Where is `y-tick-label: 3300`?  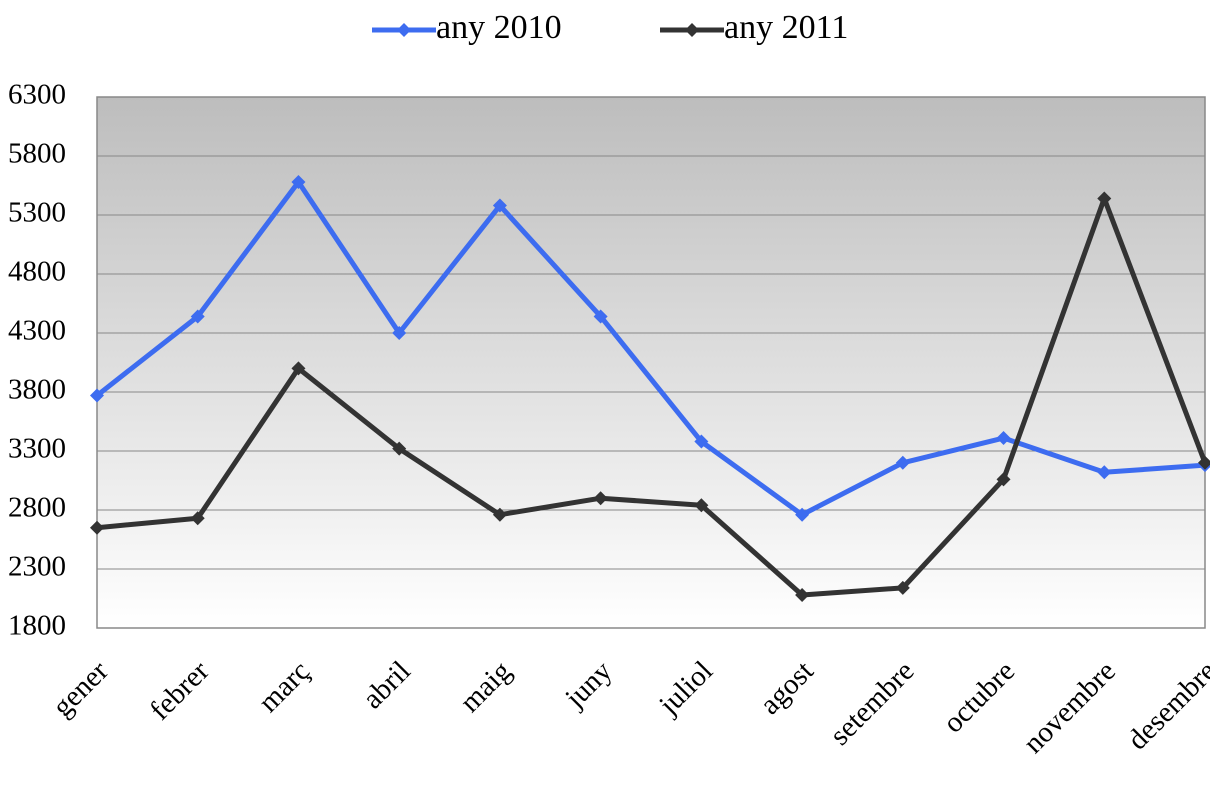 y-tick-label: 3300 is located at coordinates (37, 449).